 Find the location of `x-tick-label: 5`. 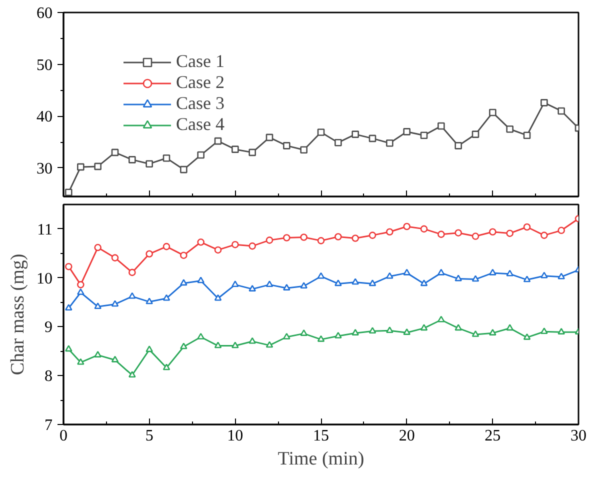

x-tick-label: 5 is located at coordinates (149, 436).